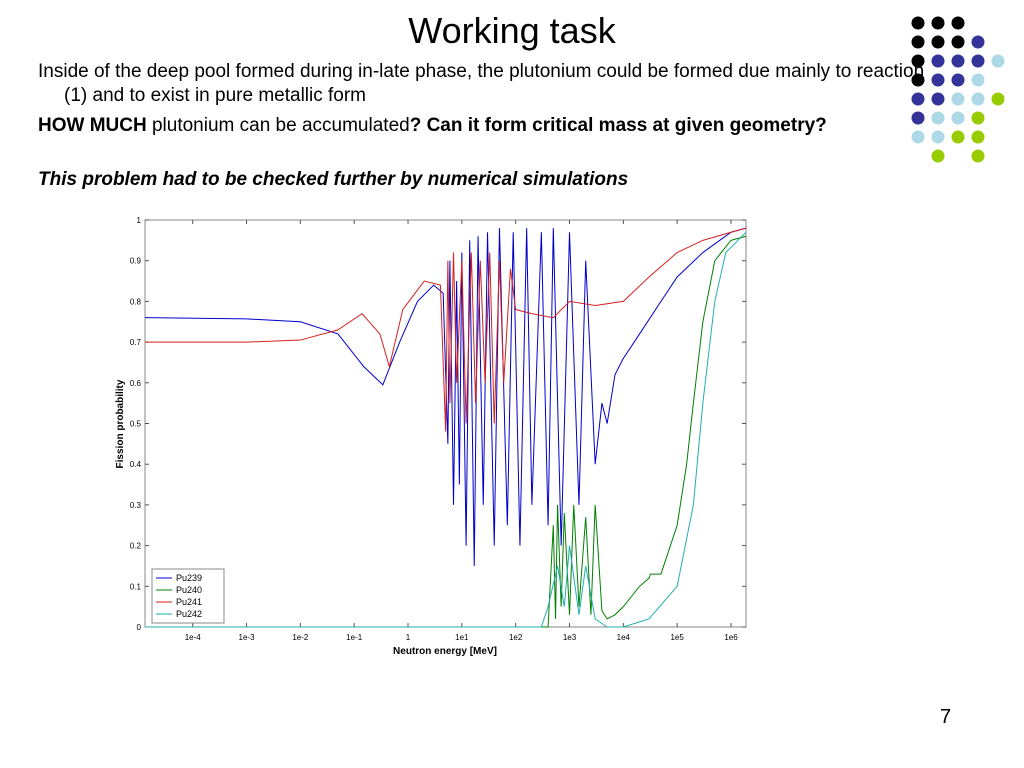 The height and width of the screenshot is (768, 1024). I want to click on y-tick-label: 0.5, so click(136, 424).